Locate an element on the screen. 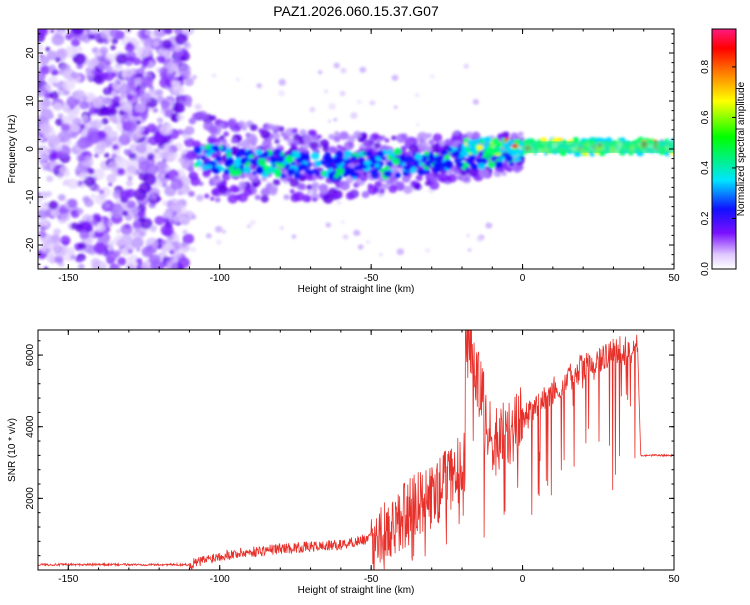  spectrogram-ytick-label: 10 is located at coordinates (30, 101).